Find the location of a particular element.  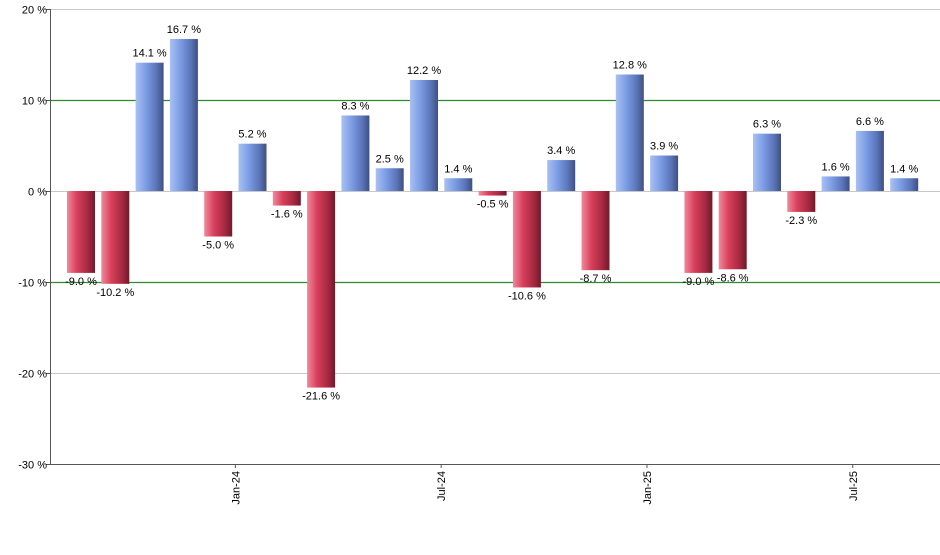

data-label: 2.5 % is located at coordinates (390, 159).